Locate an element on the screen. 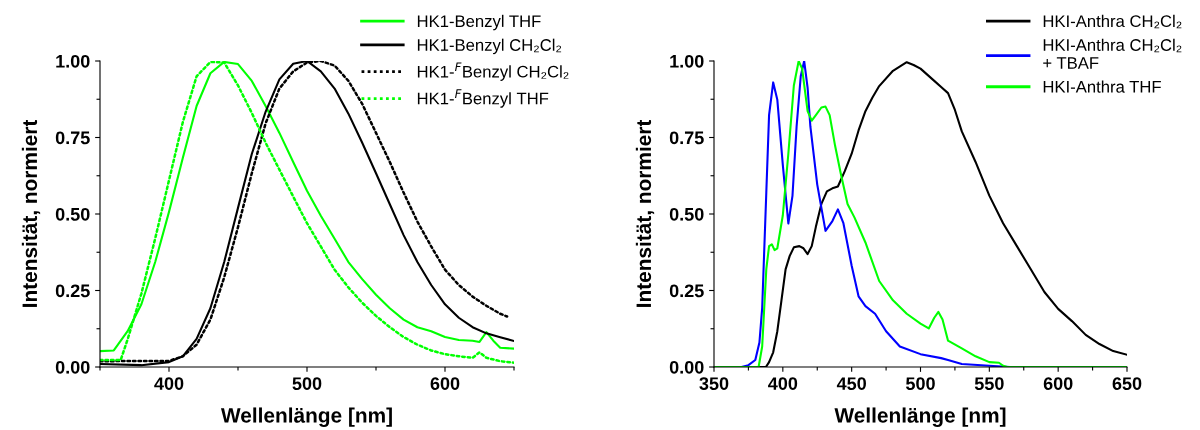  legend-label: HK1-Benzyl CH₂Cl₂ is located at coordinates (489, 46).